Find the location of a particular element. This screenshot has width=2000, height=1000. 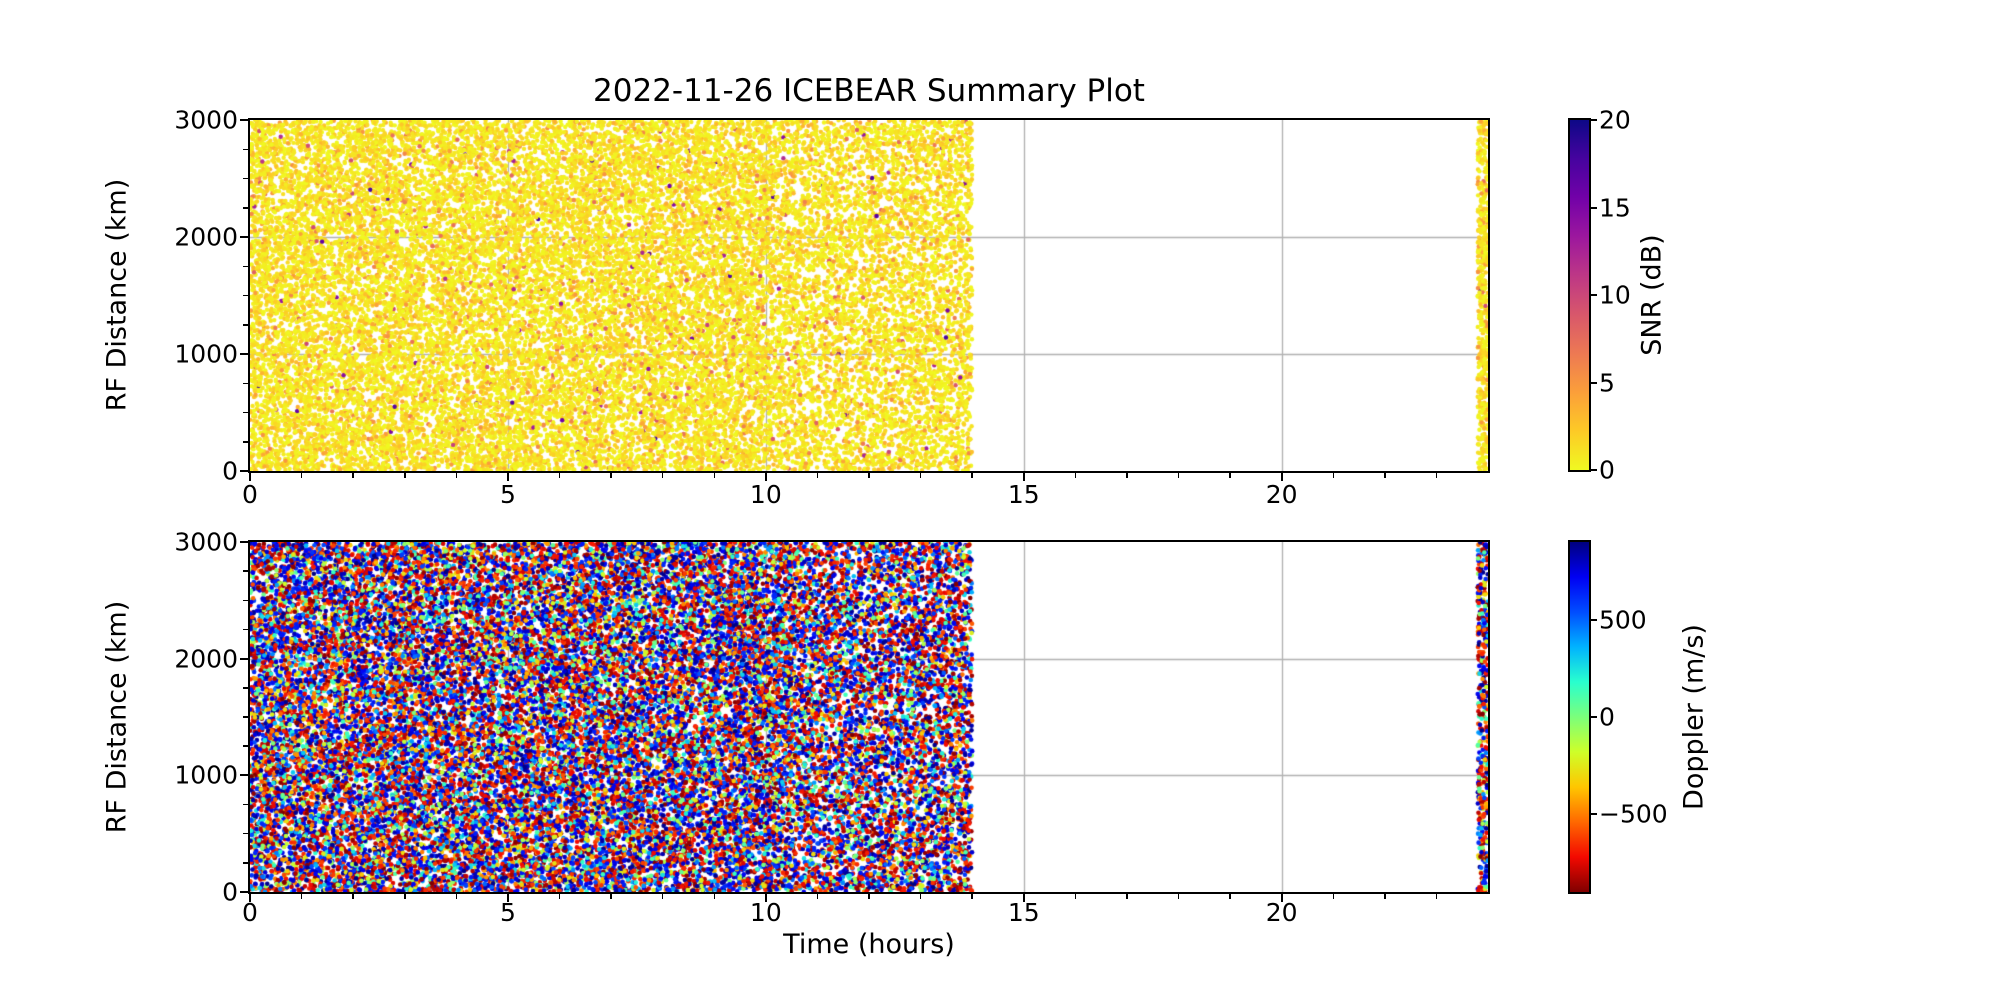

x-axis-label: Time (hours) is located at coordinates (869, 944).